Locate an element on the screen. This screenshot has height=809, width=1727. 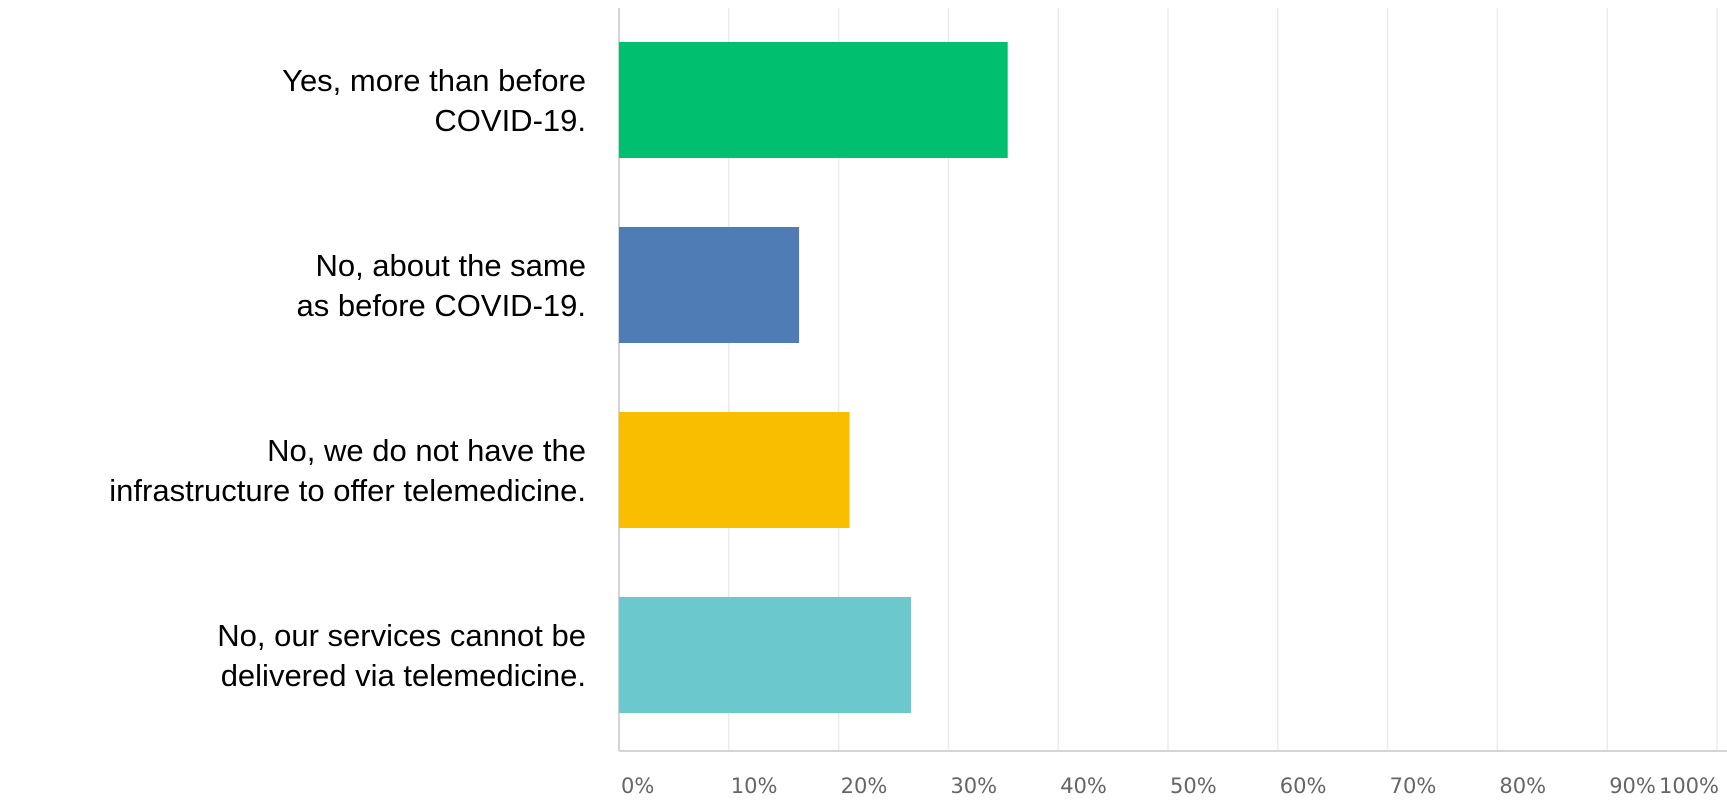
x-tick-label: 0% is located at coordinates (637, 786).